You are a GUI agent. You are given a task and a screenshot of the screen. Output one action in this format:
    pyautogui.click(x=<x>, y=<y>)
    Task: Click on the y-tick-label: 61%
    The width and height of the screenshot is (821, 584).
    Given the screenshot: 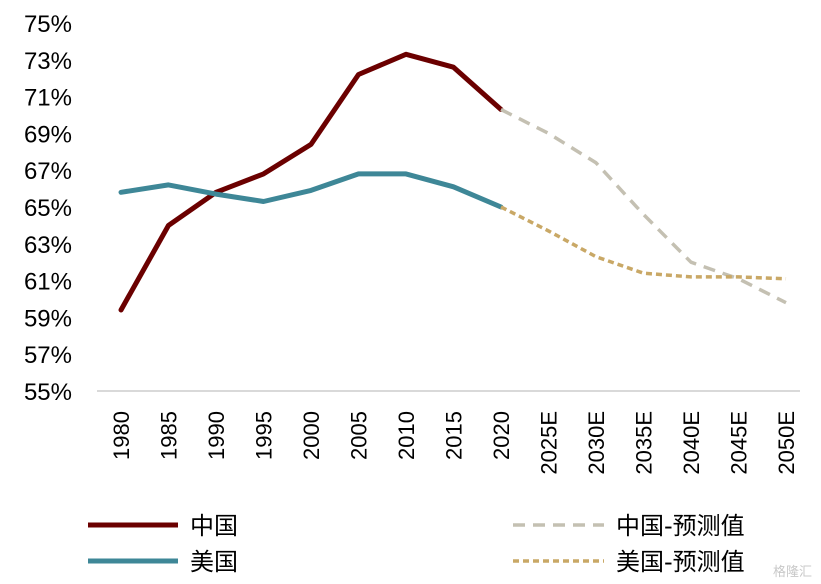 What is the action you would take?
    pyautogui.click(x=48, y=282)
    